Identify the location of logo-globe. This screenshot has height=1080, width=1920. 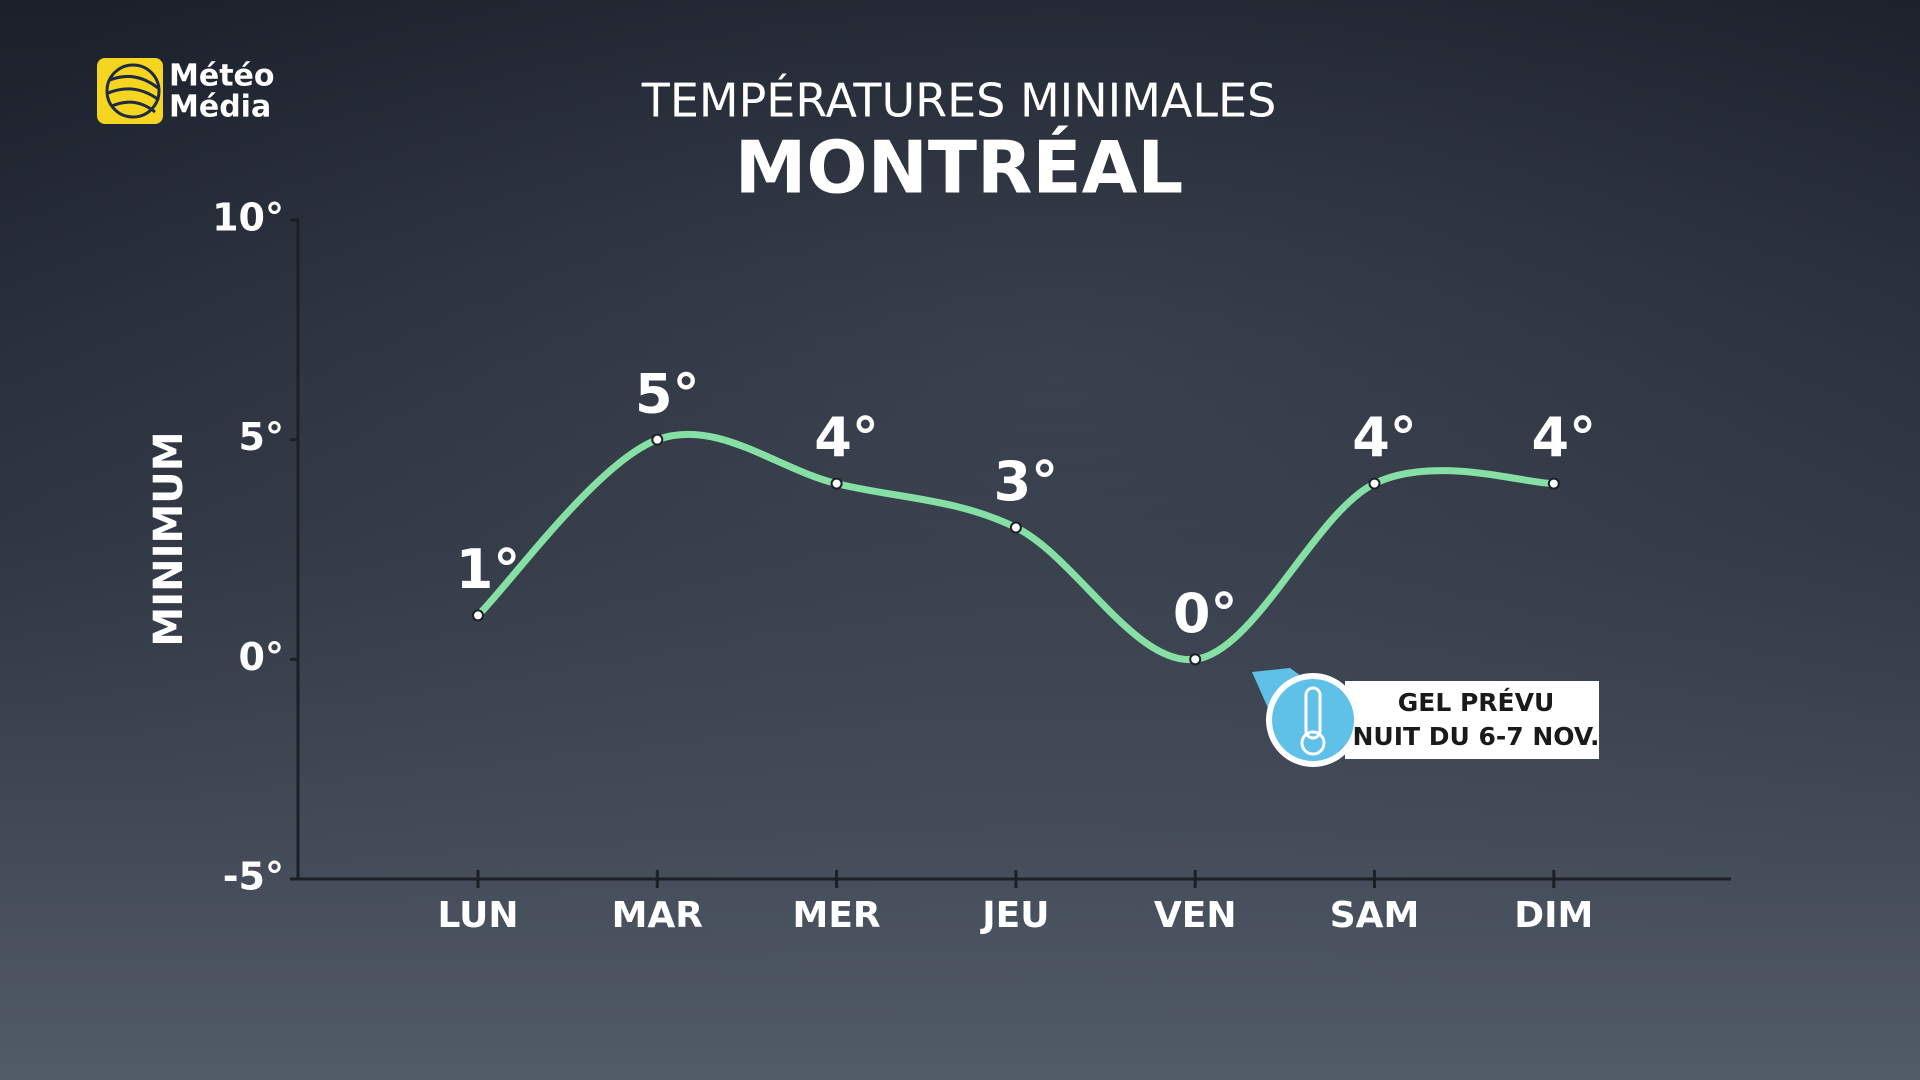
(133, 91).